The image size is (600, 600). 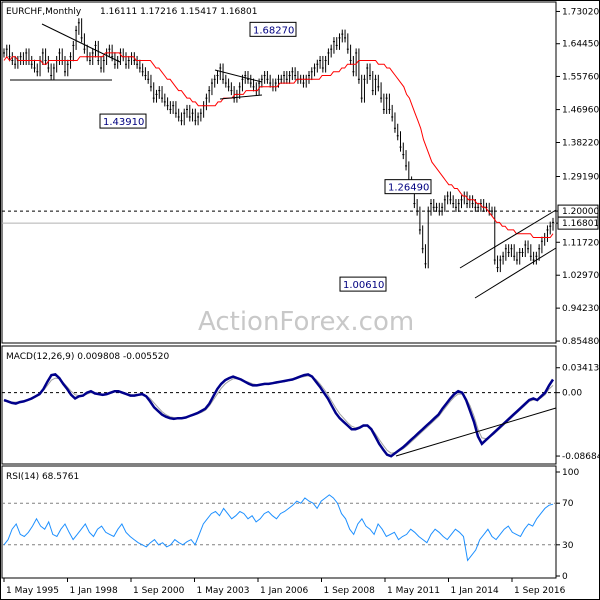 I want to click on price-tick-label: 1.20000, so click(x=580, y=212).